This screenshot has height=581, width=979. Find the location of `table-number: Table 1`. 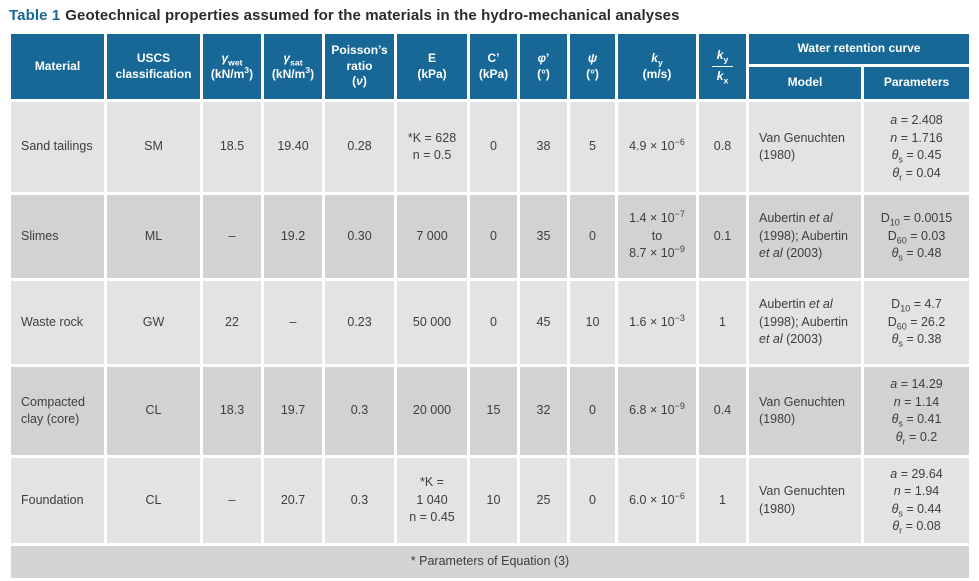

table-number: Table 1 is located at coordinates (35, 15).